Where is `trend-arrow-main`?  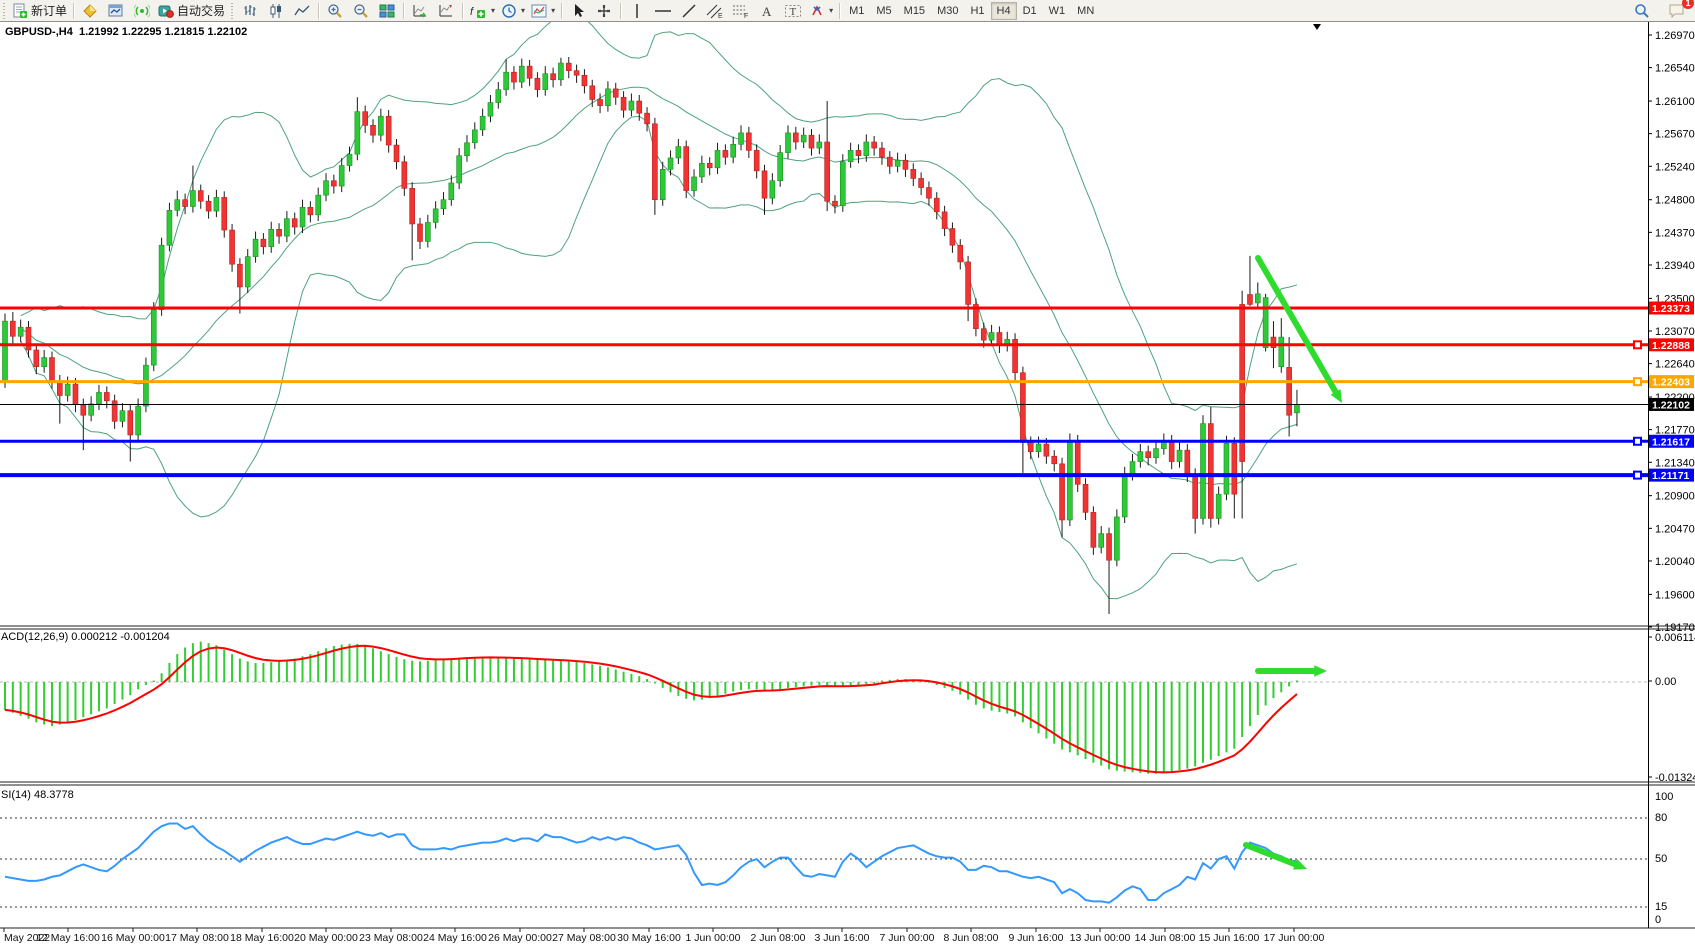
trend-arrow-main is located at coordinates (1297, 326).